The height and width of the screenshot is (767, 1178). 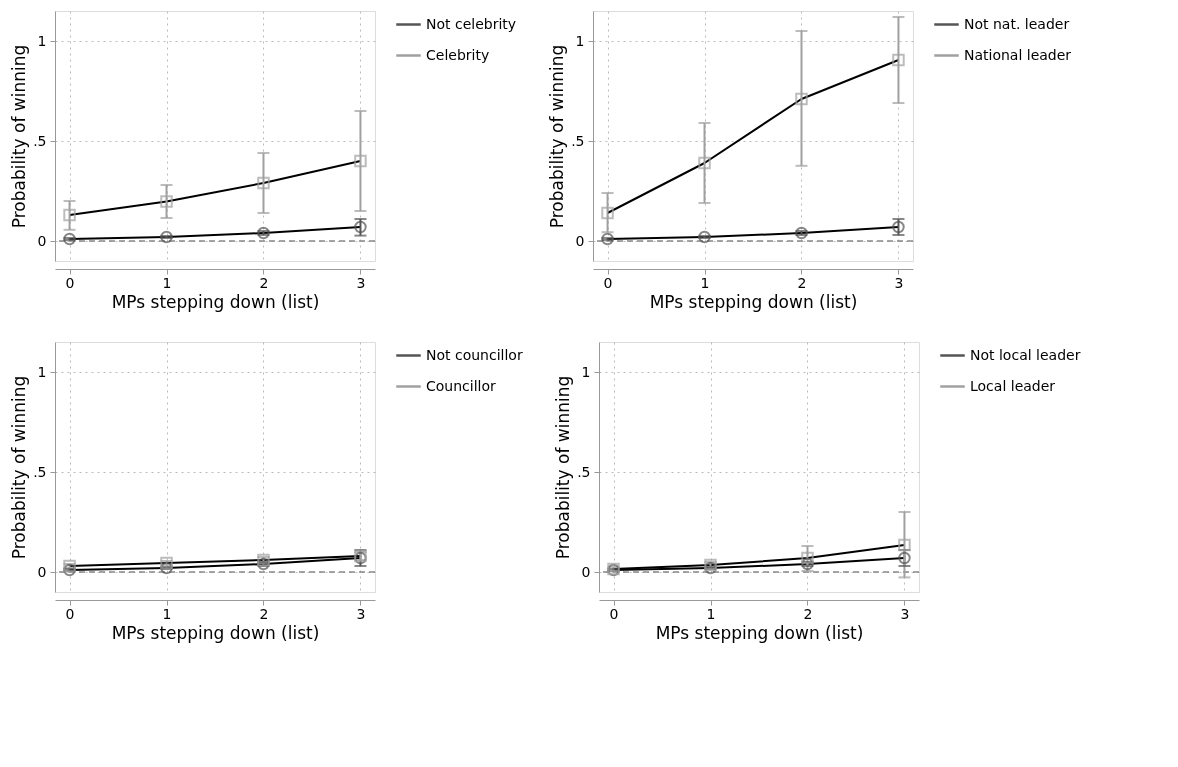 I want to click on legend-label: Local leader, so click(x=1013, y=385).